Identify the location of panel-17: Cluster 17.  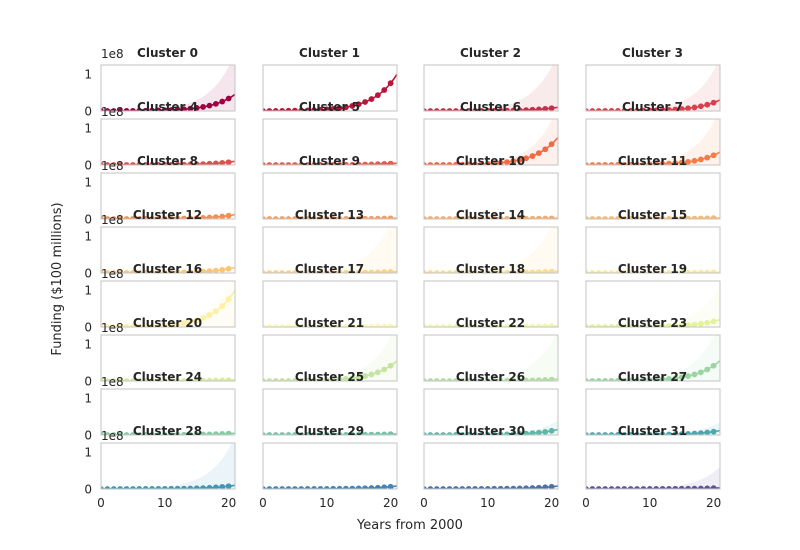
(330, 295).